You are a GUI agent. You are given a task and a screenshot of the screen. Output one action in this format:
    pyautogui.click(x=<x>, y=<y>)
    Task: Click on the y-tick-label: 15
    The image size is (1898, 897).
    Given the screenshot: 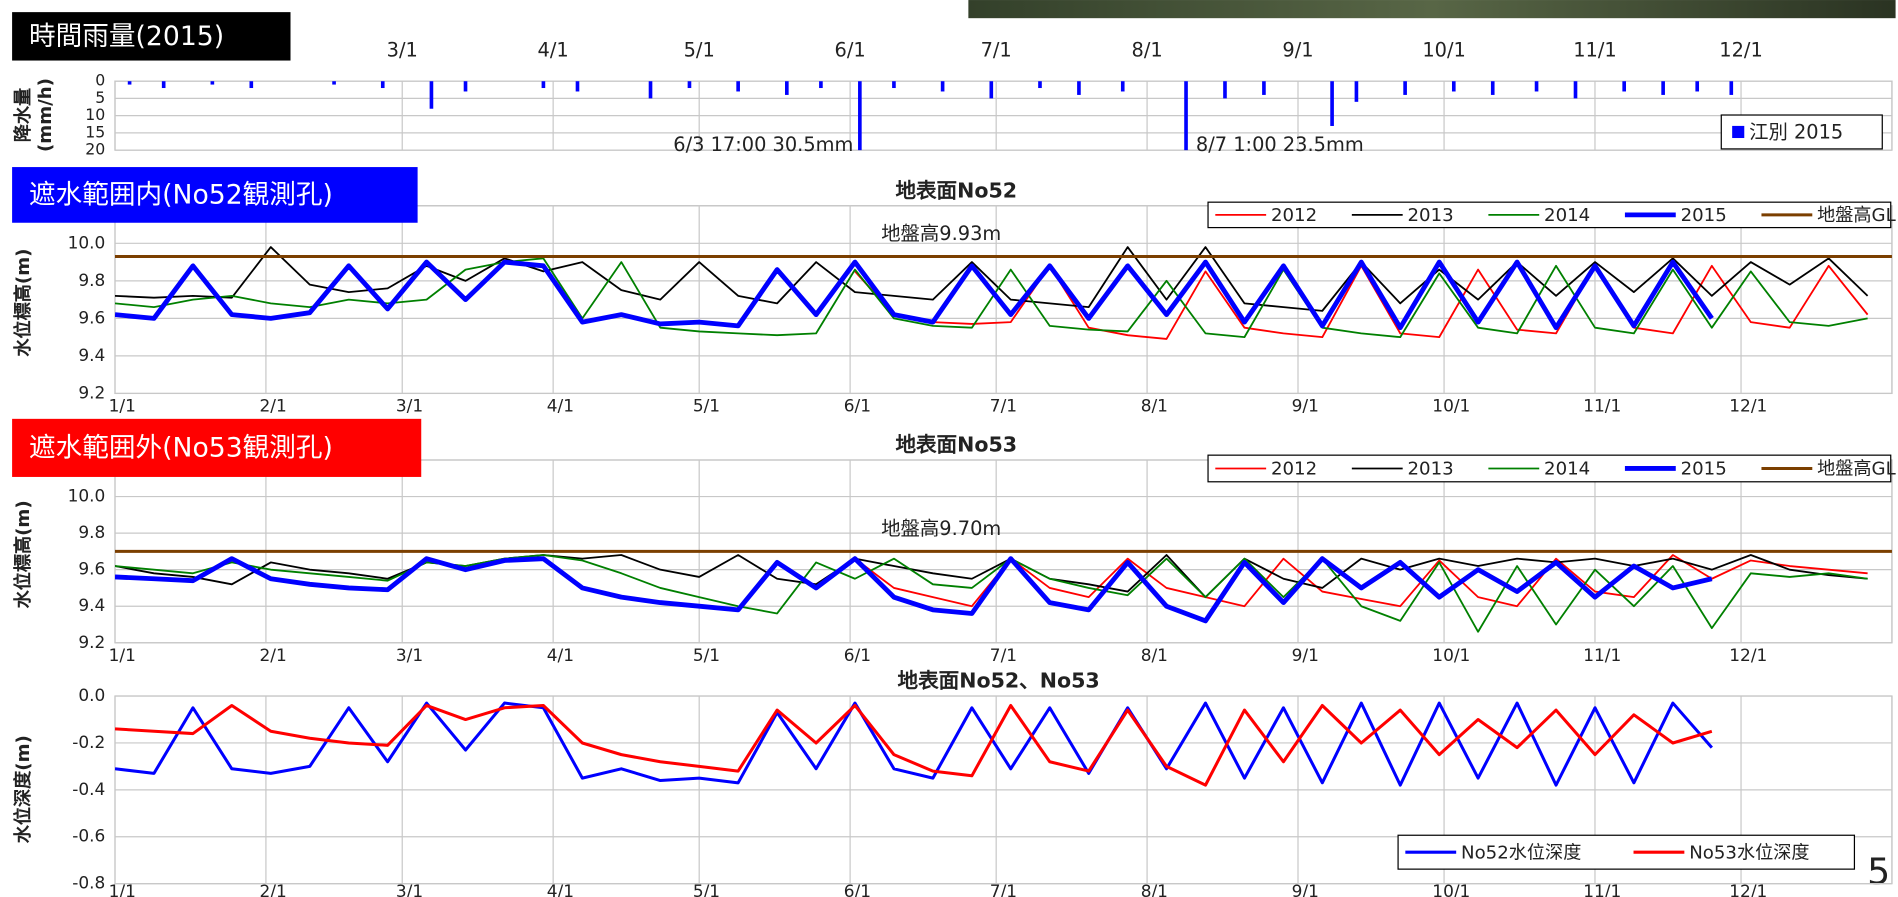 What is the action you would take?
    pyautogui.click(x=95, y=131)
    